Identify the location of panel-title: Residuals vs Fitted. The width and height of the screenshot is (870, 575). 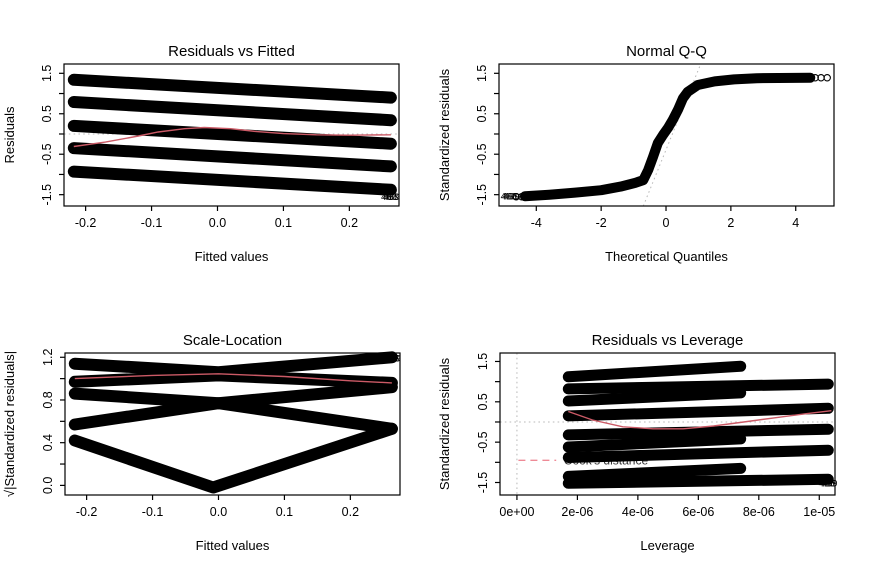
(231, 51).